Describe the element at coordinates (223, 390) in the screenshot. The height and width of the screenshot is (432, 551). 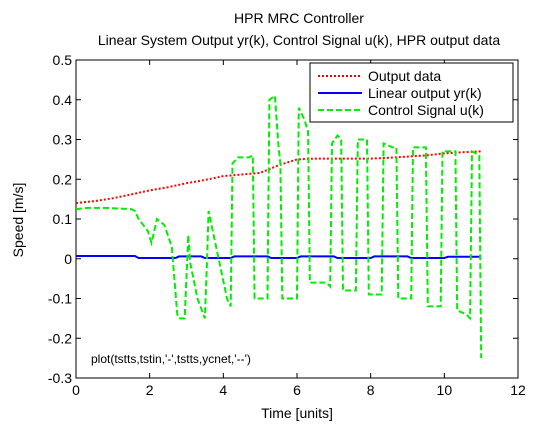
I see `x-tick-label: 4` at that location.